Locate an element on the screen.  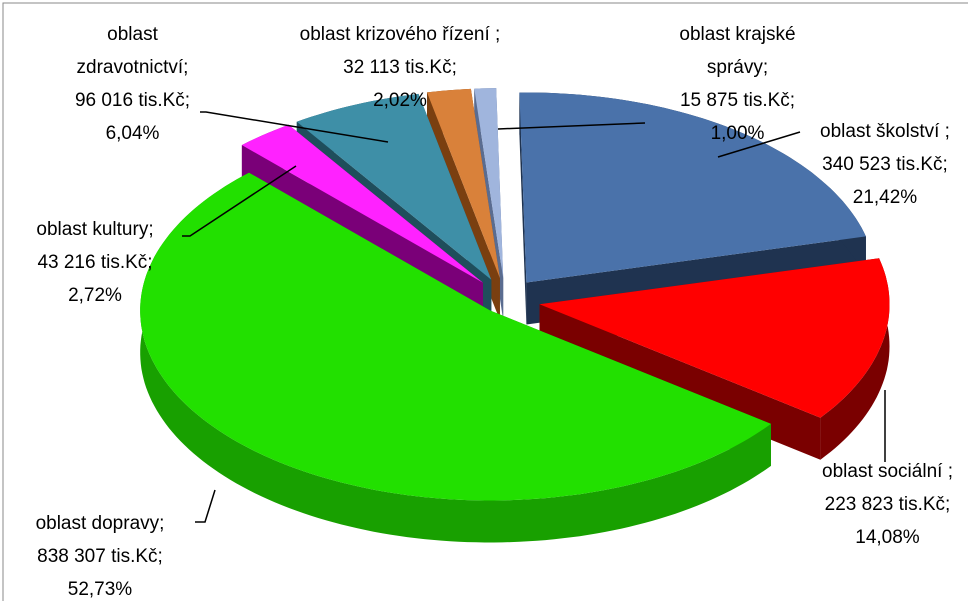
label-percent: 14,08% is located at coordinates (887, 537).